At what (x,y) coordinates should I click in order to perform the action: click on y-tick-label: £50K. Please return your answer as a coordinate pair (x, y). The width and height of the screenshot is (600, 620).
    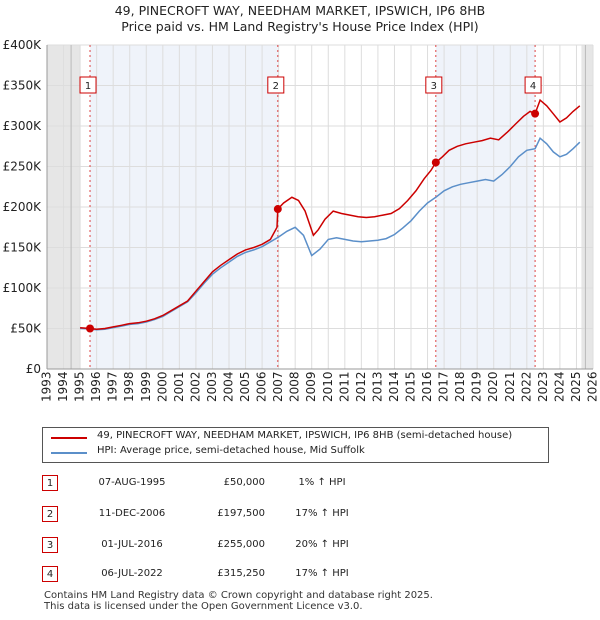
    Looking at the image, I should click on (26, 329).